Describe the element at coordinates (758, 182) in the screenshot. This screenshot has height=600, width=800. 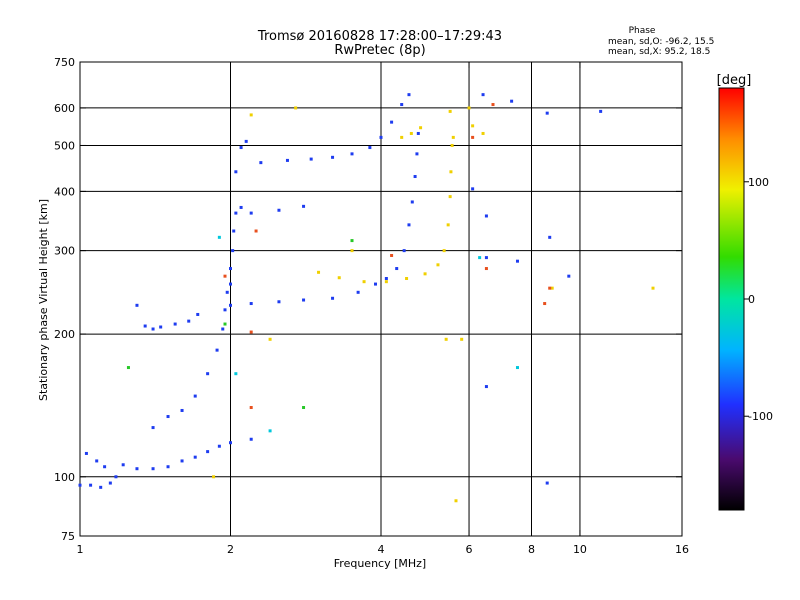
I see `colorbar-tick-label: 100` at that location.